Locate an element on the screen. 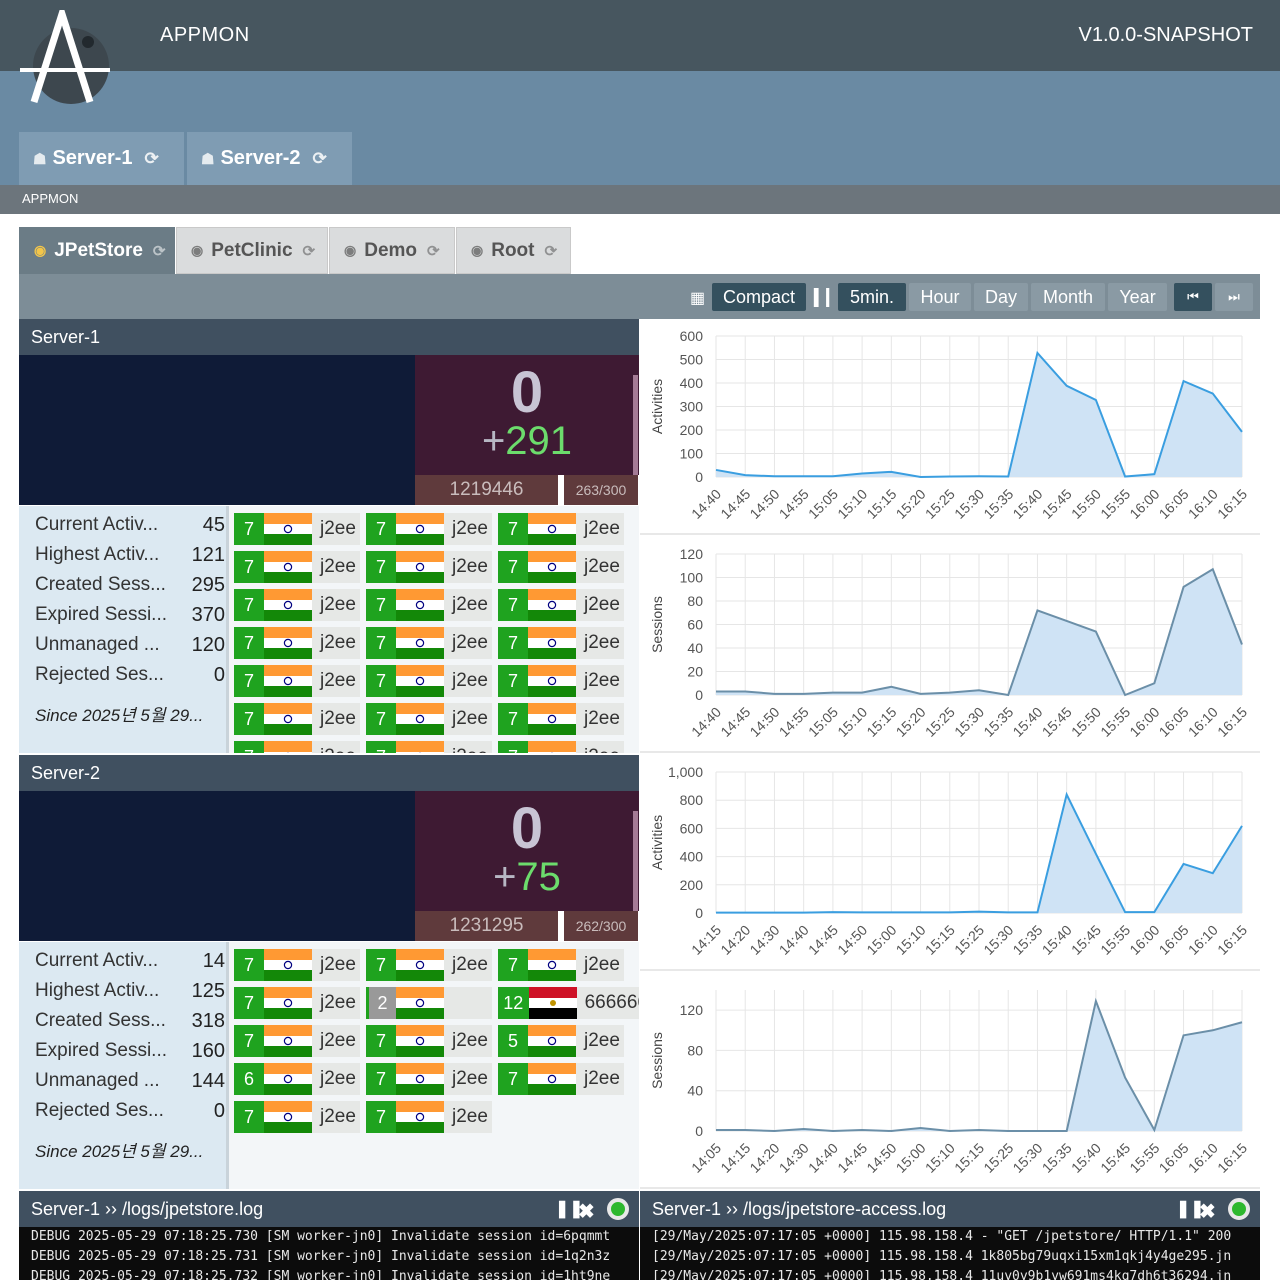 This screenshot has width=1280, height=1280. y-tick-label: 40 is located at coordinates (695, 648).